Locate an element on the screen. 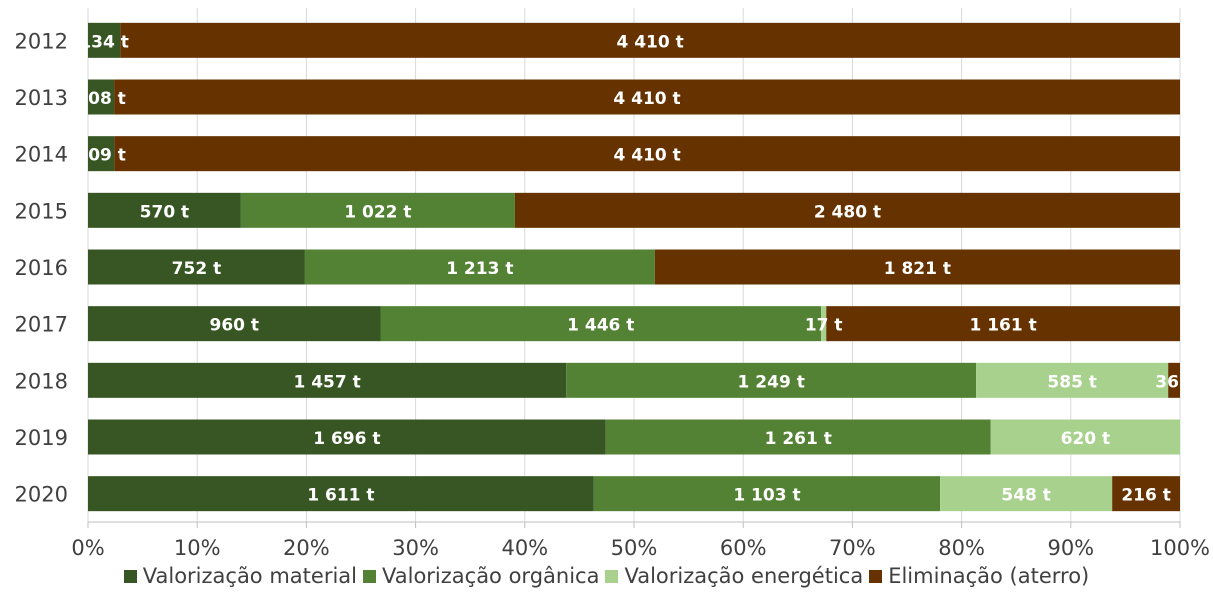  x-tick-label: 30% is located at coordinates (415, 548).